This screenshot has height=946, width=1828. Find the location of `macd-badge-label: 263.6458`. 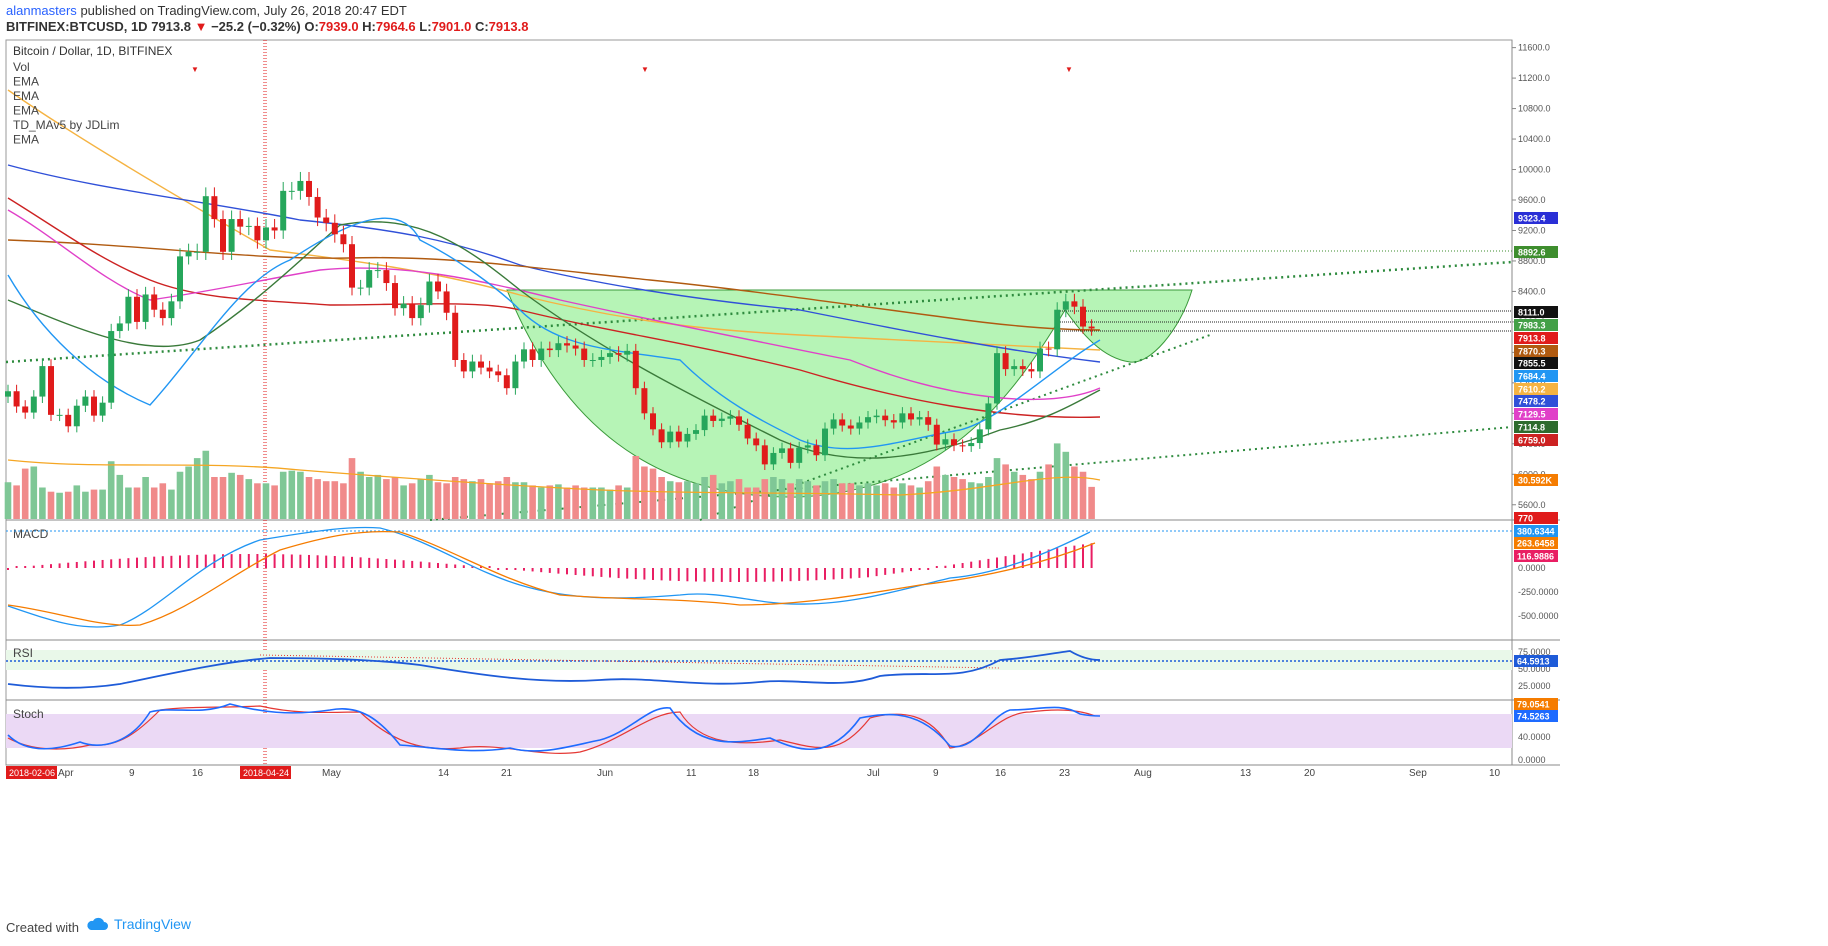

macd-badge-label: 263.6458 is located at coordinates (1536, 544).